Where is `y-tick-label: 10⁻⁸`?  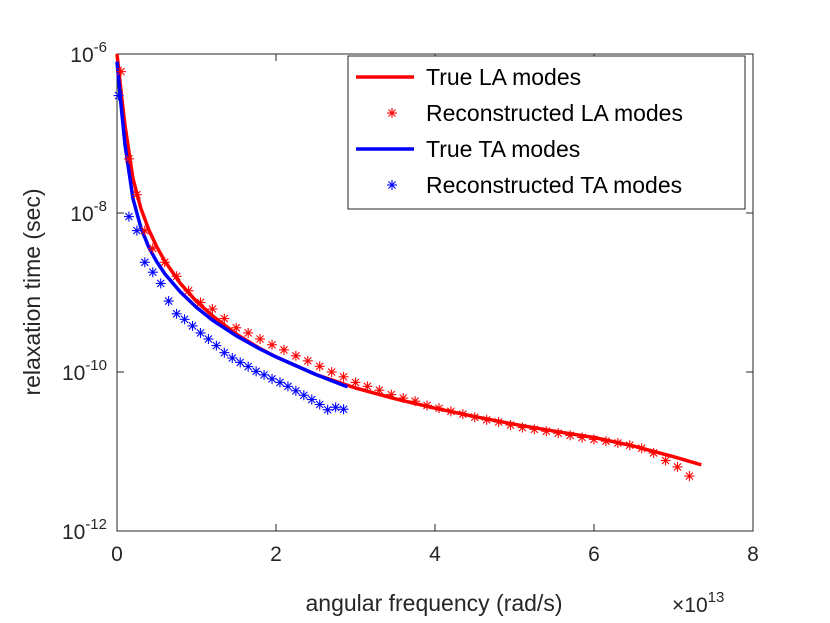
y-tick-label: 10⁻⁸ is located at coordinates (88, 212).